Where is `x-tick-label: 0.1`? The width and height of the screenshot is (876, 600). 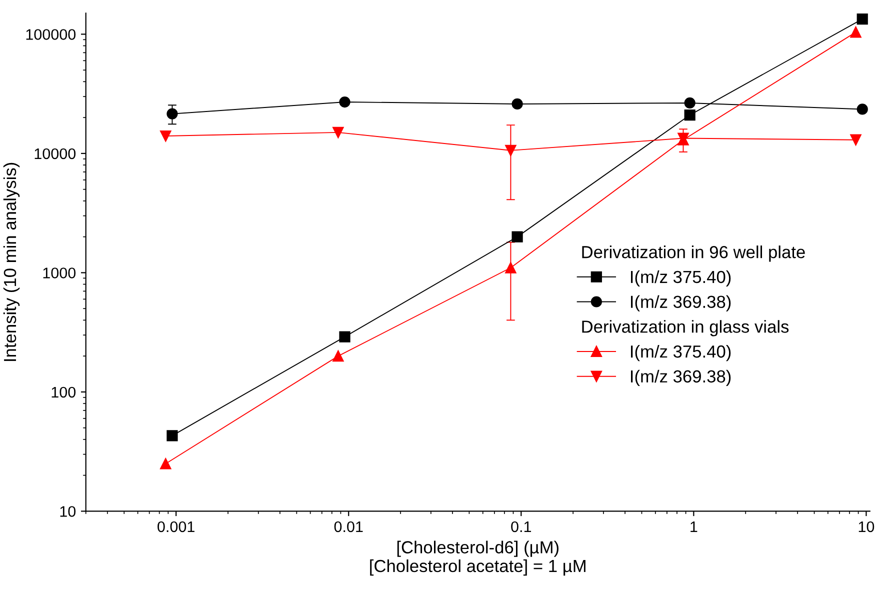
x-tick-label: 0.1 is located at coordinates (521, 526).